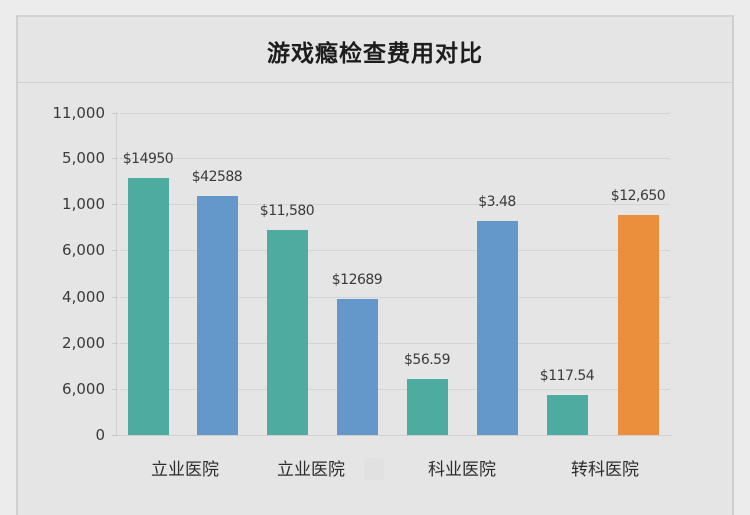  Describe the element at coordinates (83, 297) in the screenshot. I see `y-tick-label: 4,000` at that location.